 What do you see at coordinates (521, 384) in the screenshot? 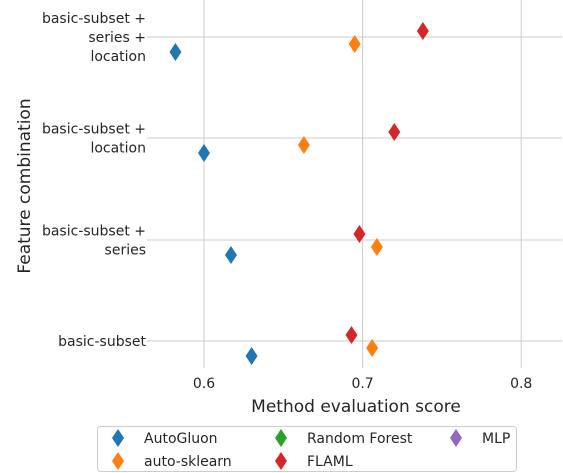
I see `x-tick-label: 0.8` at bounding box center [521, 384].